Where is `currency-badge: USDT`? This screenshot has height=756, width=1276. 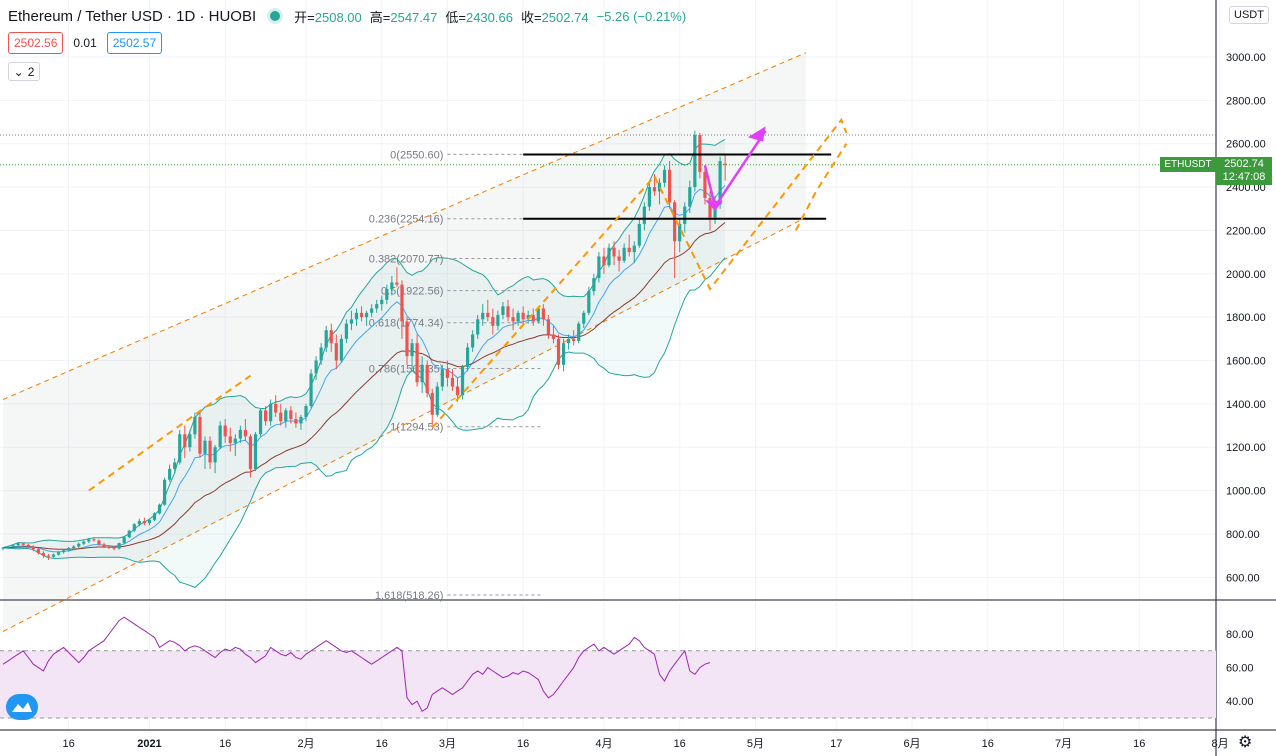
currency-badge: USDT is located at coordinates (1249, 15).